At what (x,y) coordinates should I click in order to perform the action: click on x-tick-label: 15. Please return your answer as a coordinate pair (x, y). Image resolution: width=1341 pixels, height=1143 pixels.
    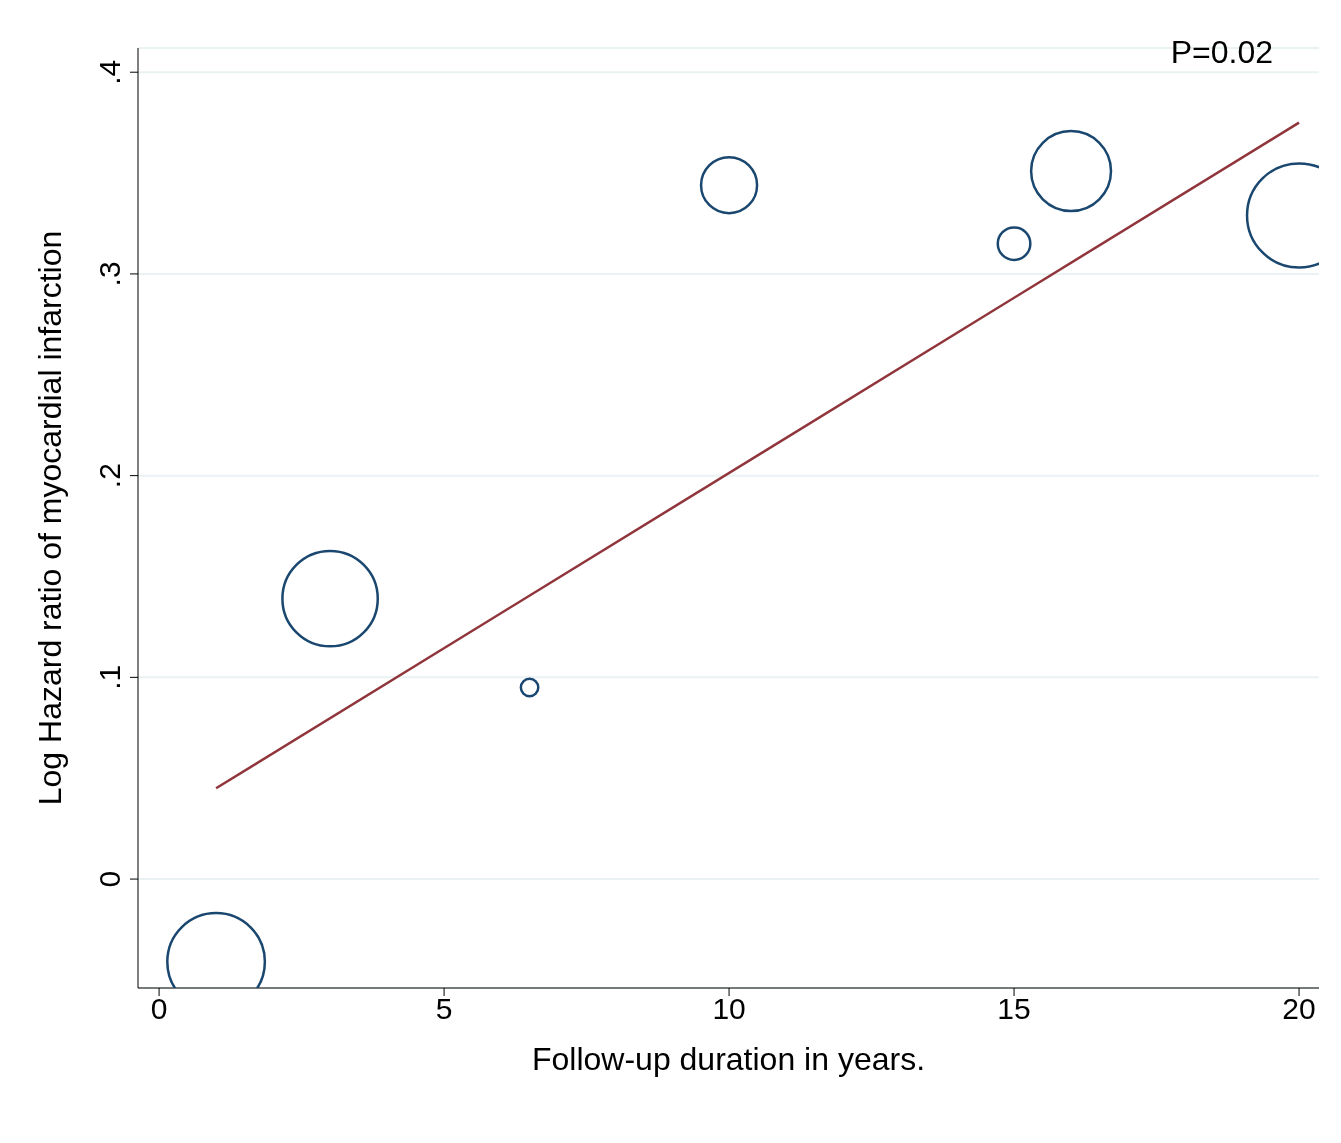
    Looking at the image, I should click on (1014, 1009).